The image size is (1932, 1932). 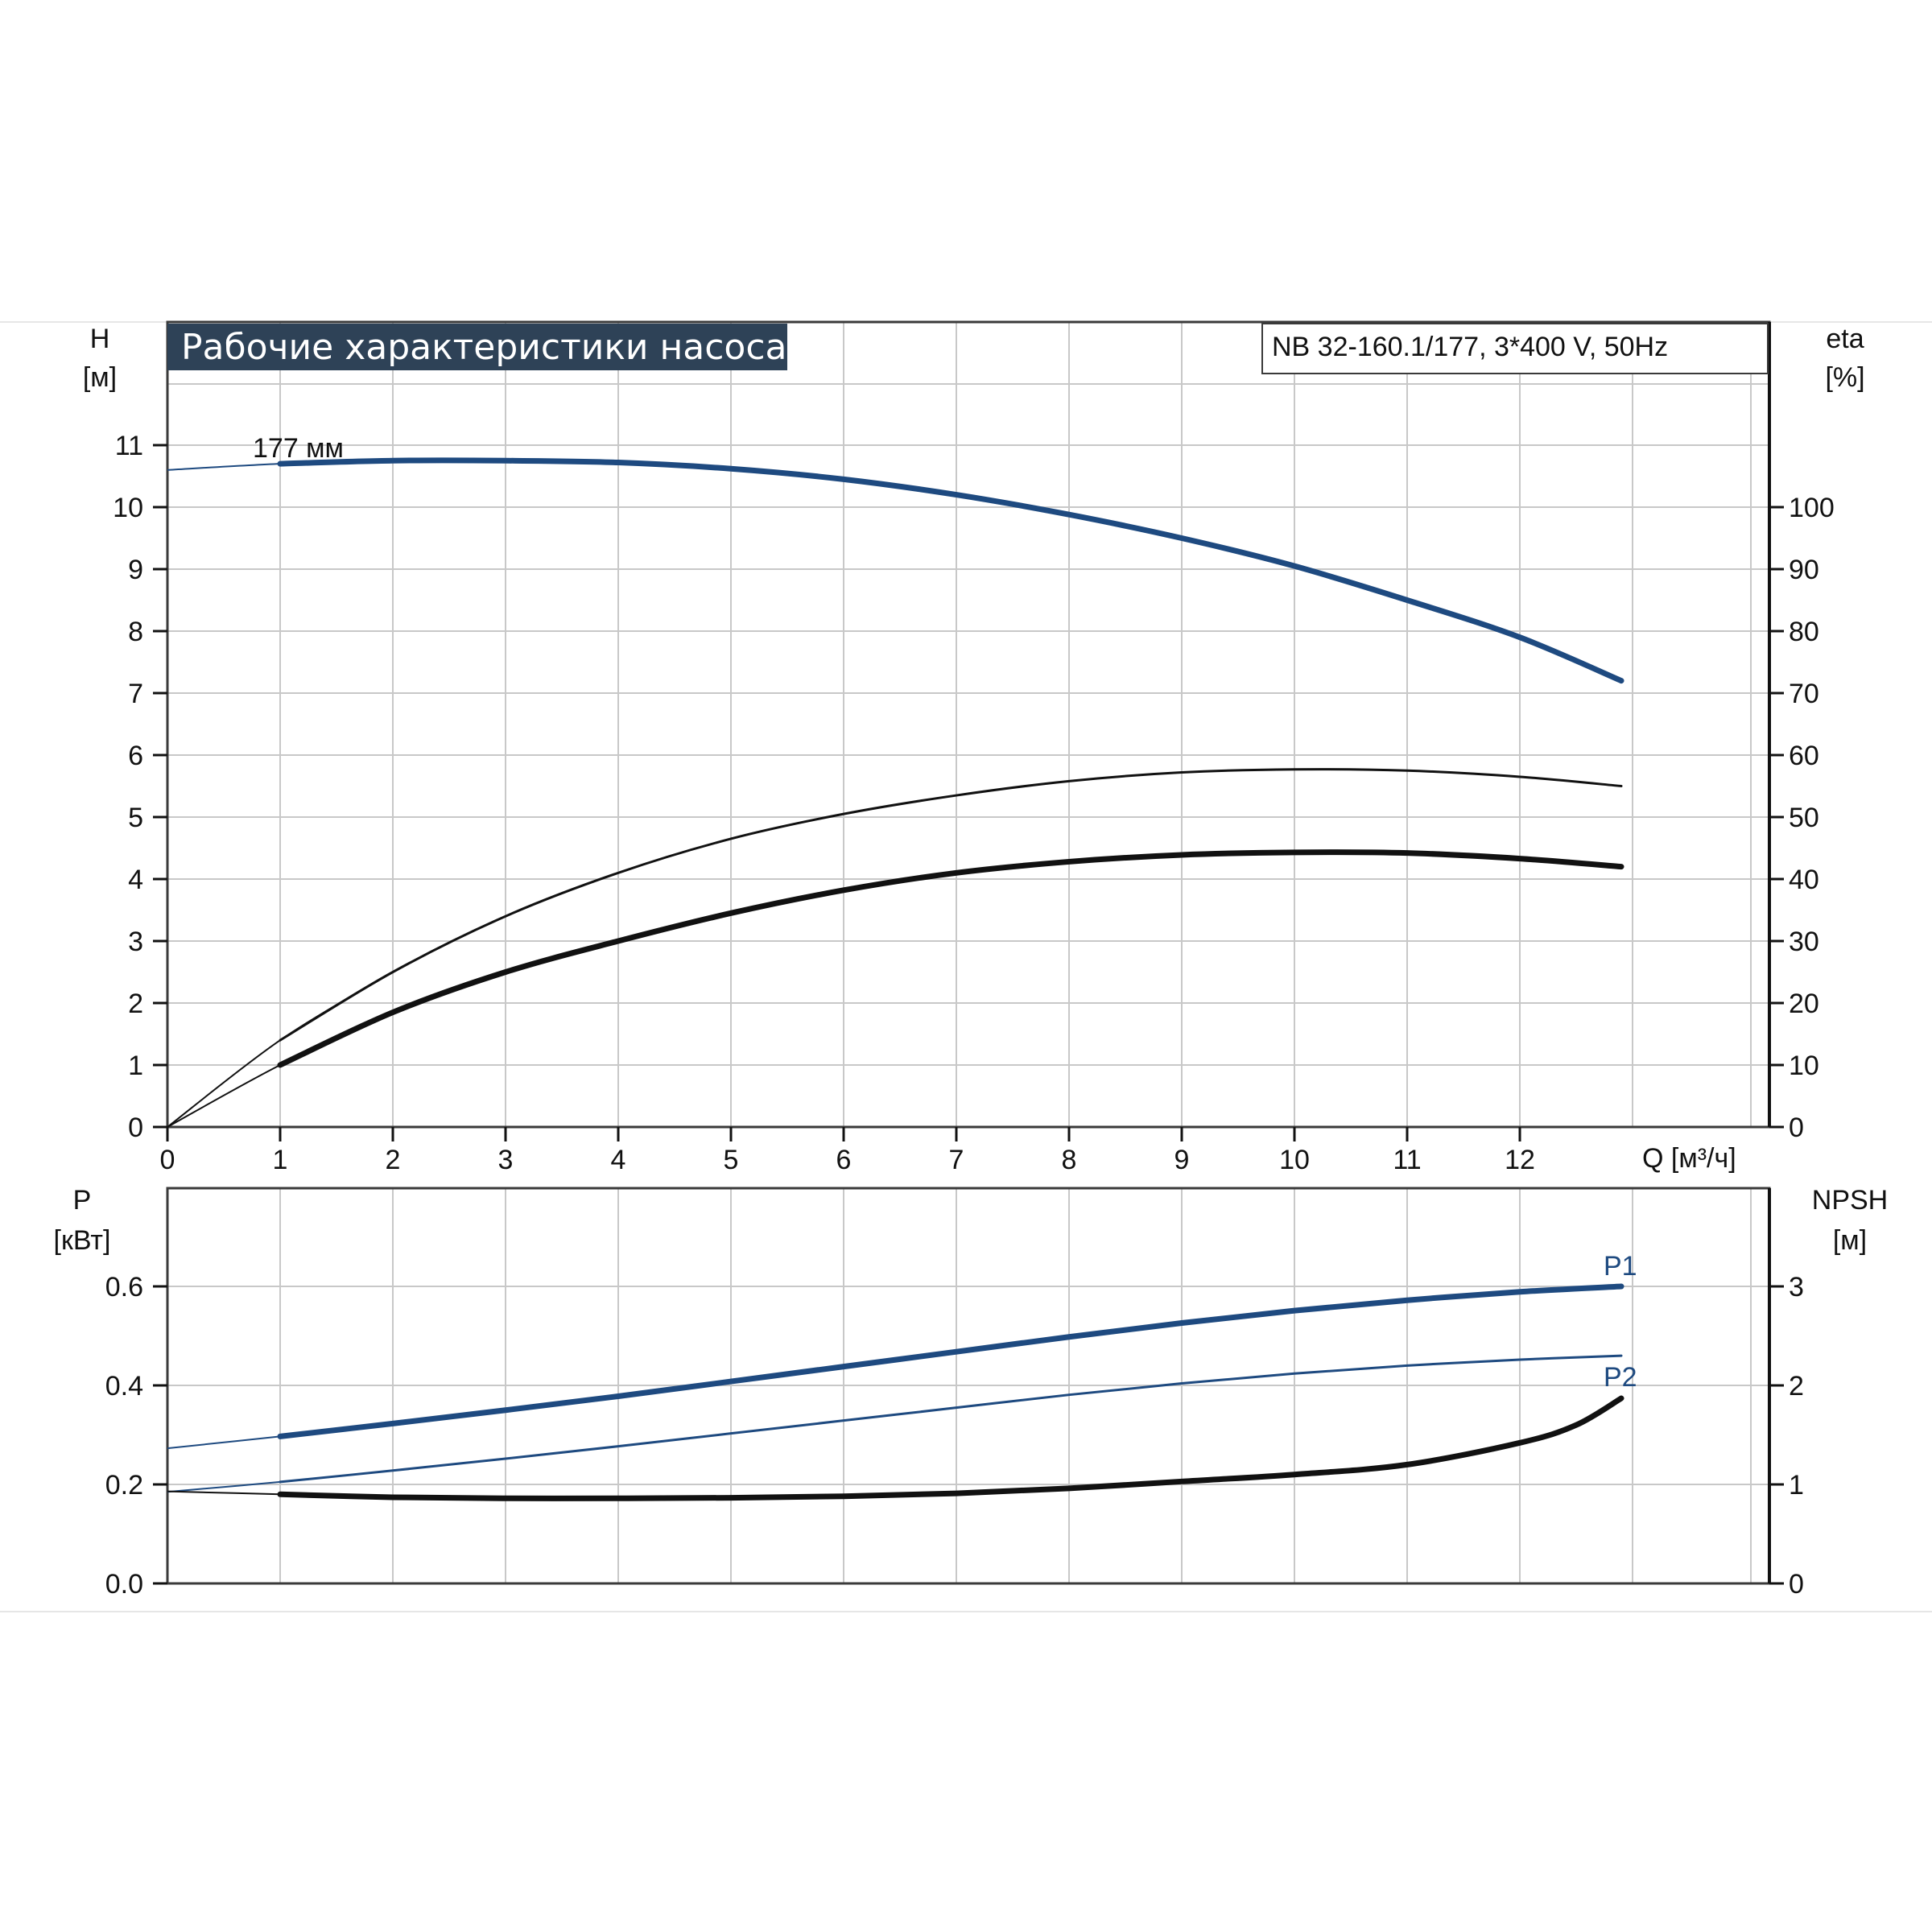 I want to click on chart-subtitle: NB 32-160.1/177, 3*400 V, 50Hz, so click(x=1470, y=347).